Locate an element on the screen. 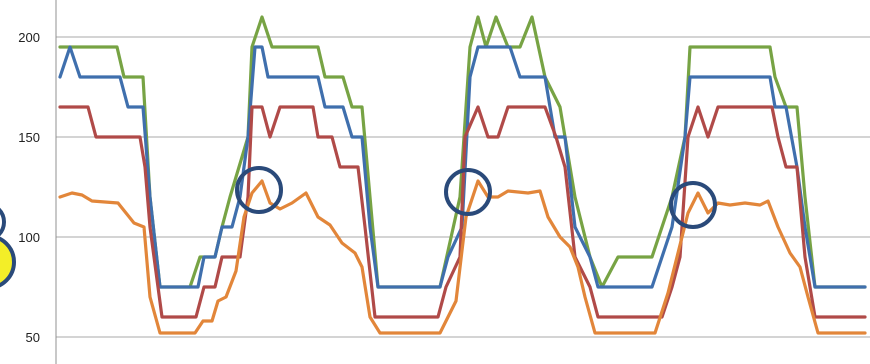 This screenshot has height=364, width=870. edge-callout-ring is located at coordinates (3, 222).